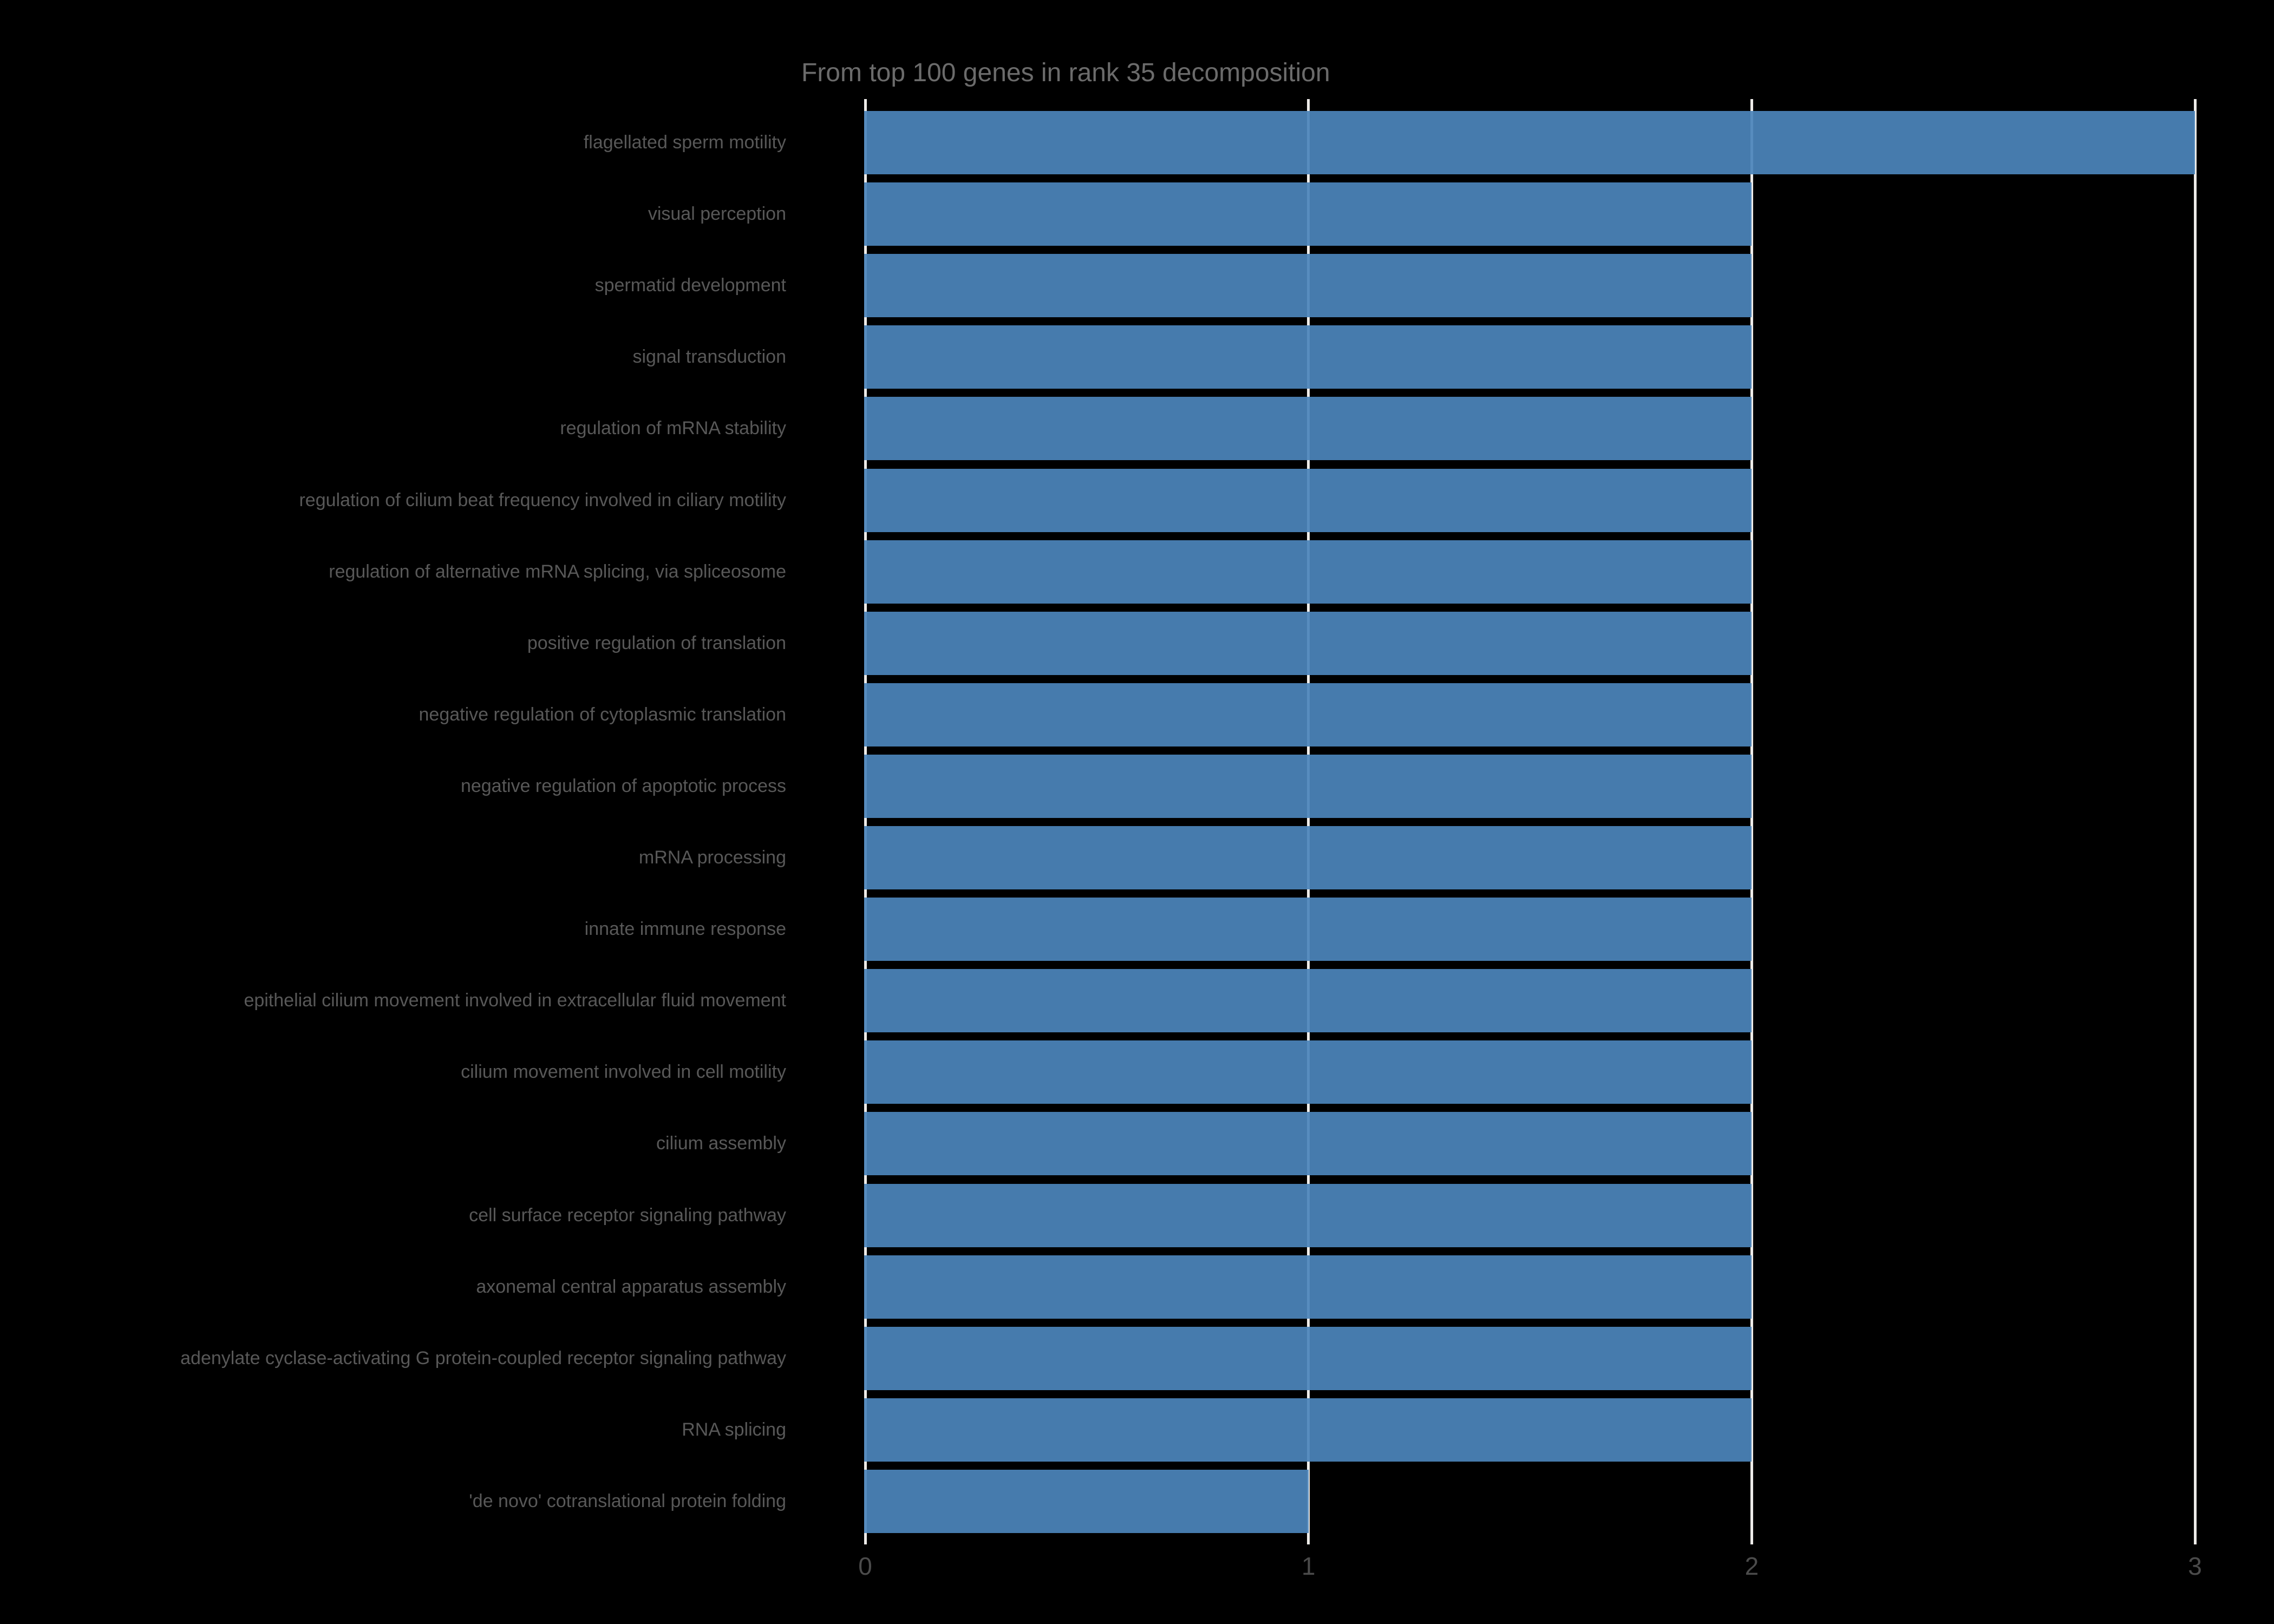 Image resolution: width=2274 pixels, height=1624 pixels. I want to click on category-label: visual perception, so click(717, 214).